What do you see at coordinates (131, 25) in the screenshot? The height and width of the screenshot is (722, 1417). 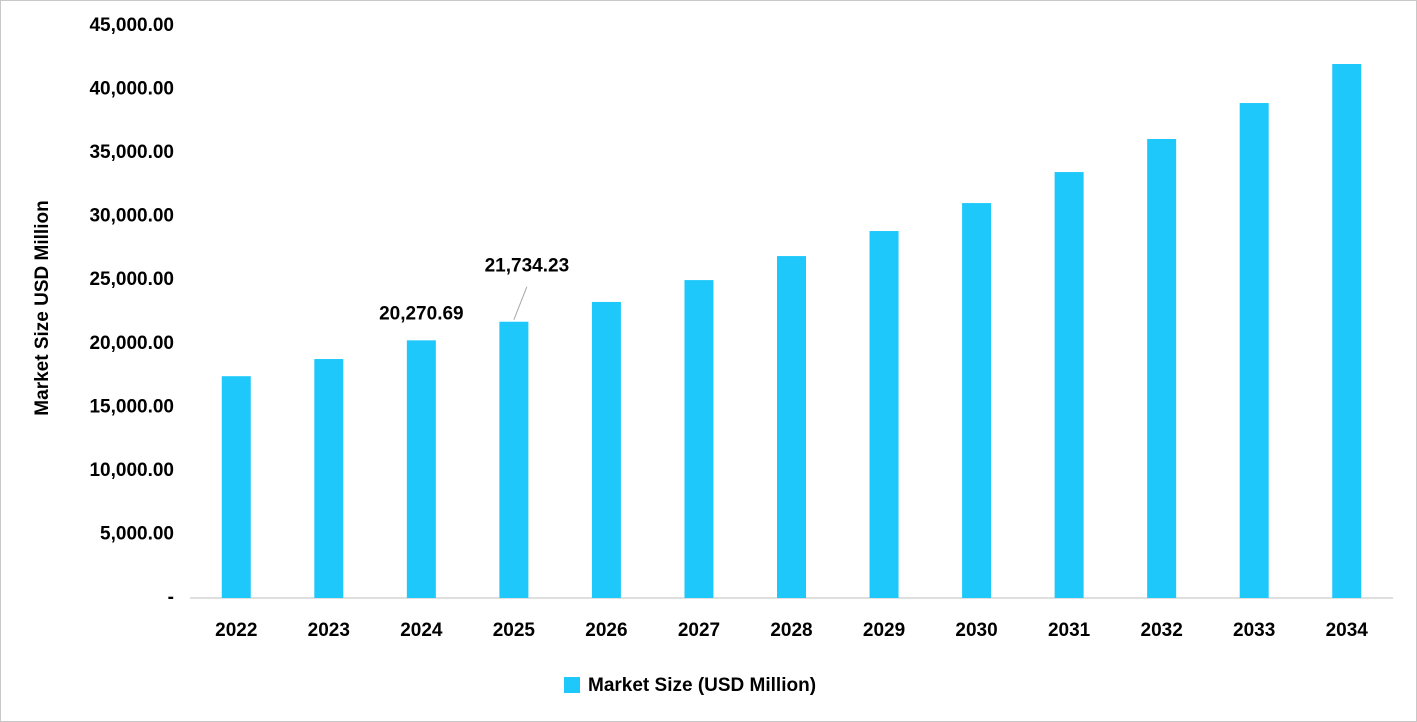 I see `y-tick-label: 45,000.00` at bounding box center [131, 25].